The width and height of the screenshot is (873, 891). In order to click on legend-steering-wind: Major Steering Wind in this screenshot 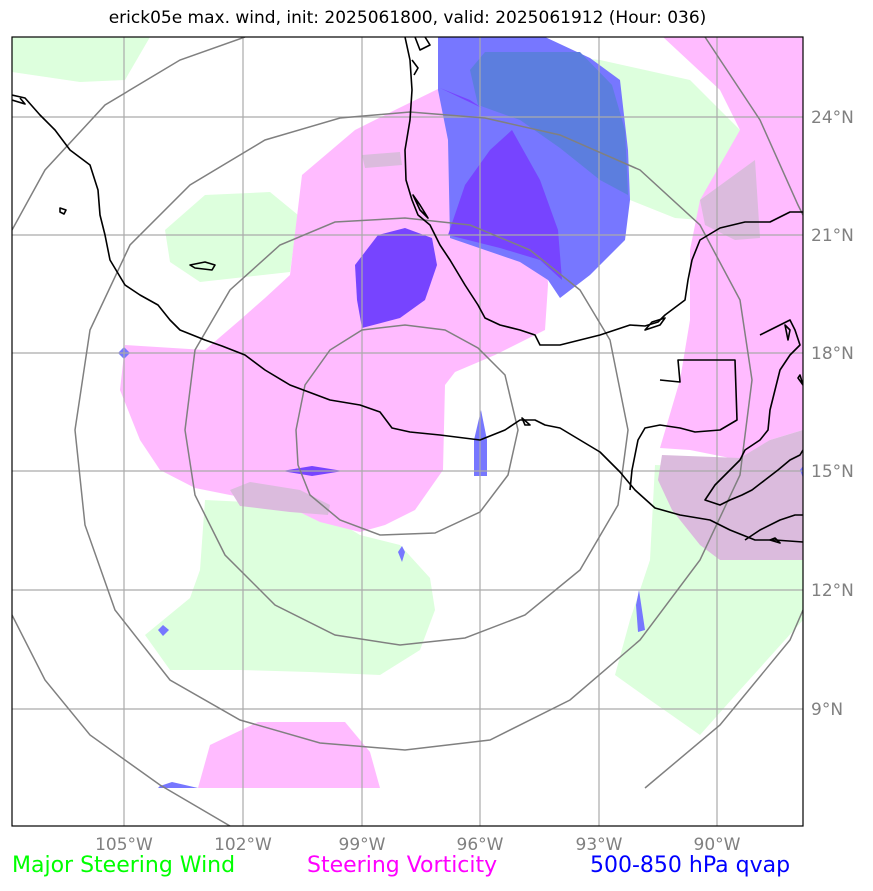, I will do `click(124, 865)`.